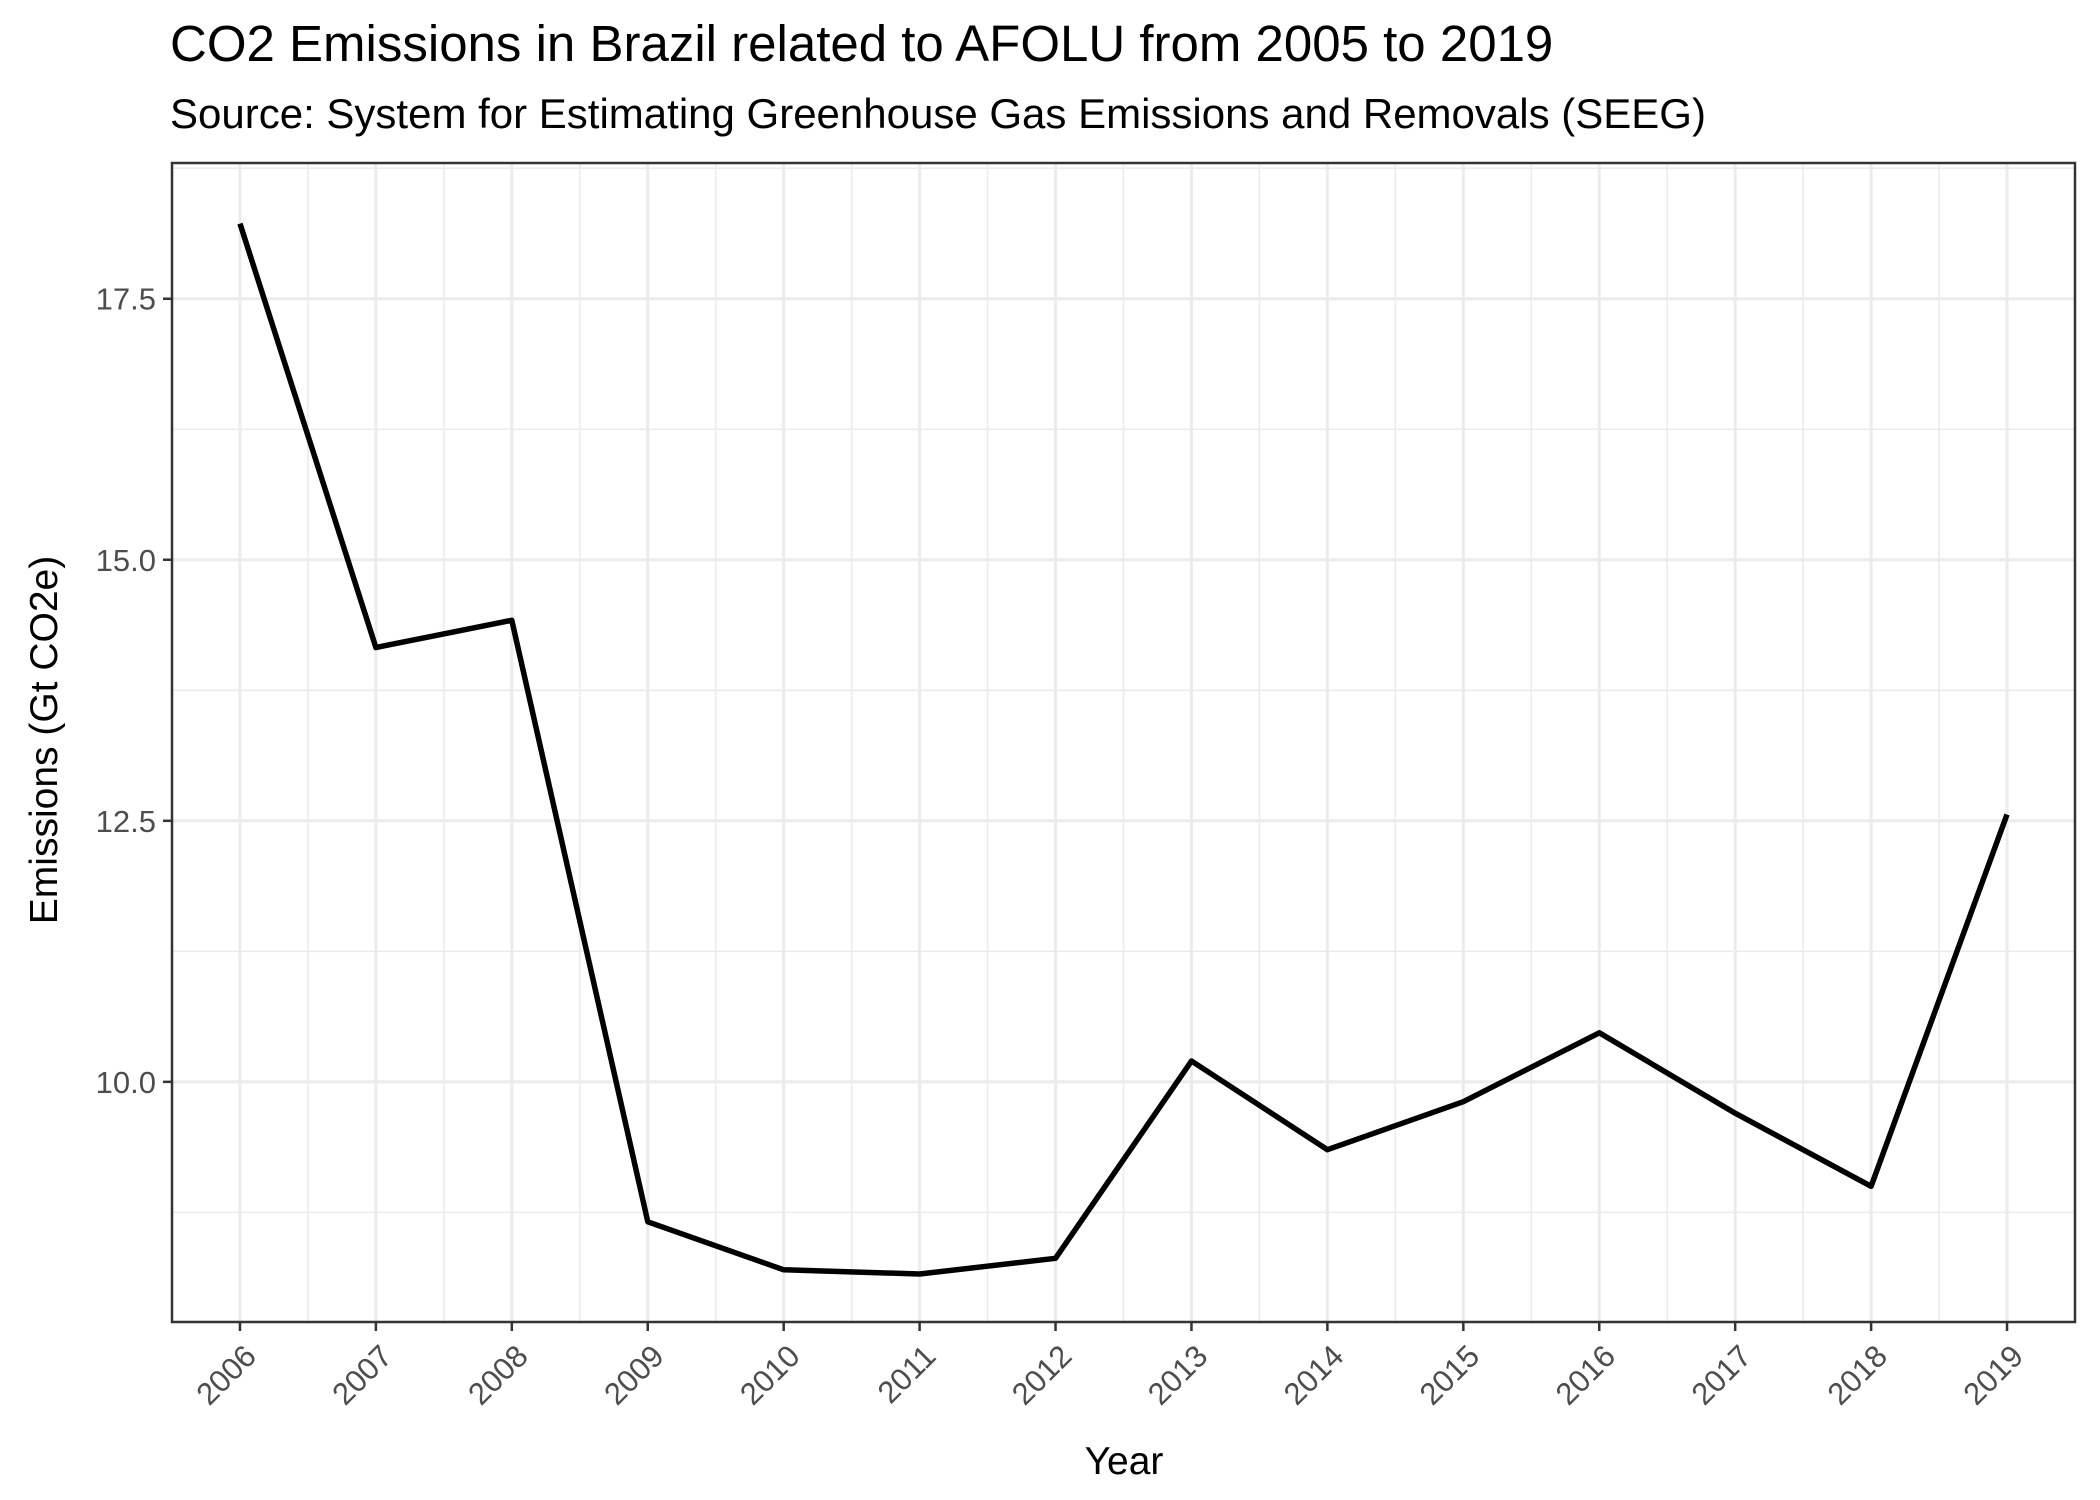 Image resolution: width=2100 pixels, height=1500 pixels. What do you see at coordinates (907, 1374) in the screenshot?
I see `x-tick-label: 2011` at bounding box center [907, 1374].